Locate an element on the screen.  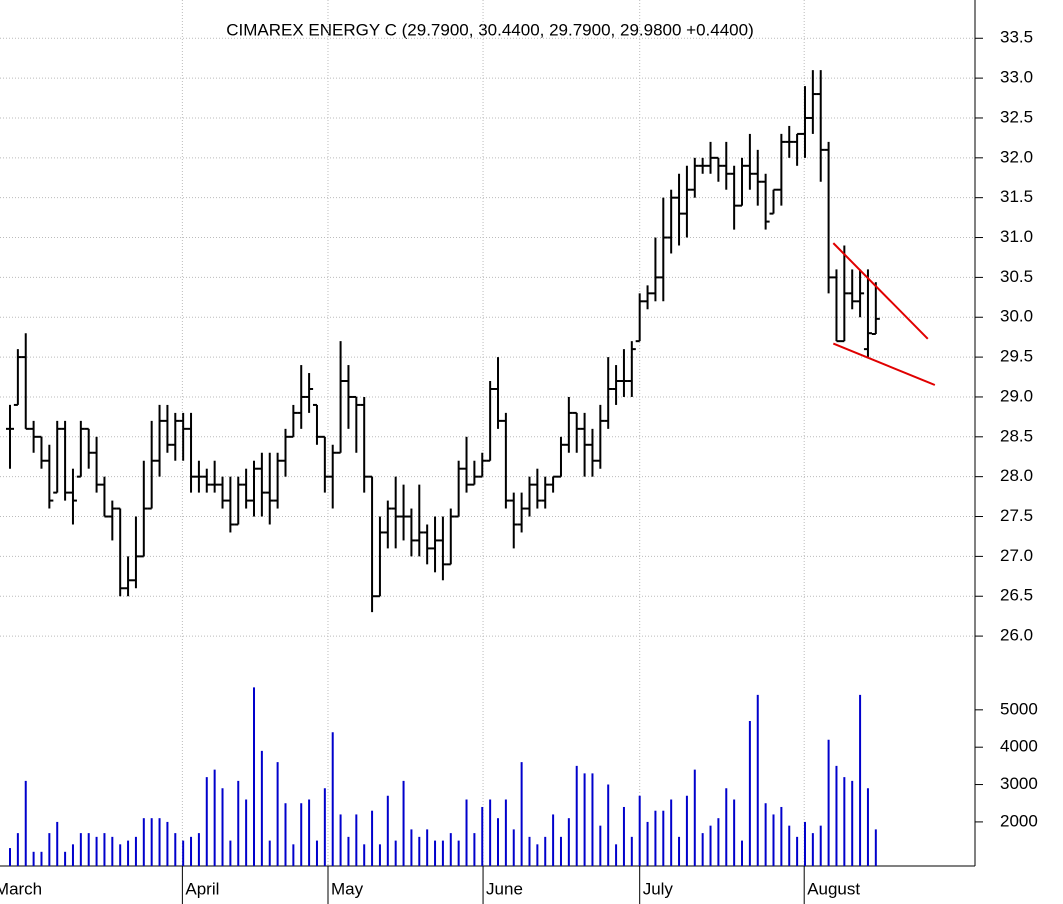
x-tick-label: August is located at coordinates (833, 888).